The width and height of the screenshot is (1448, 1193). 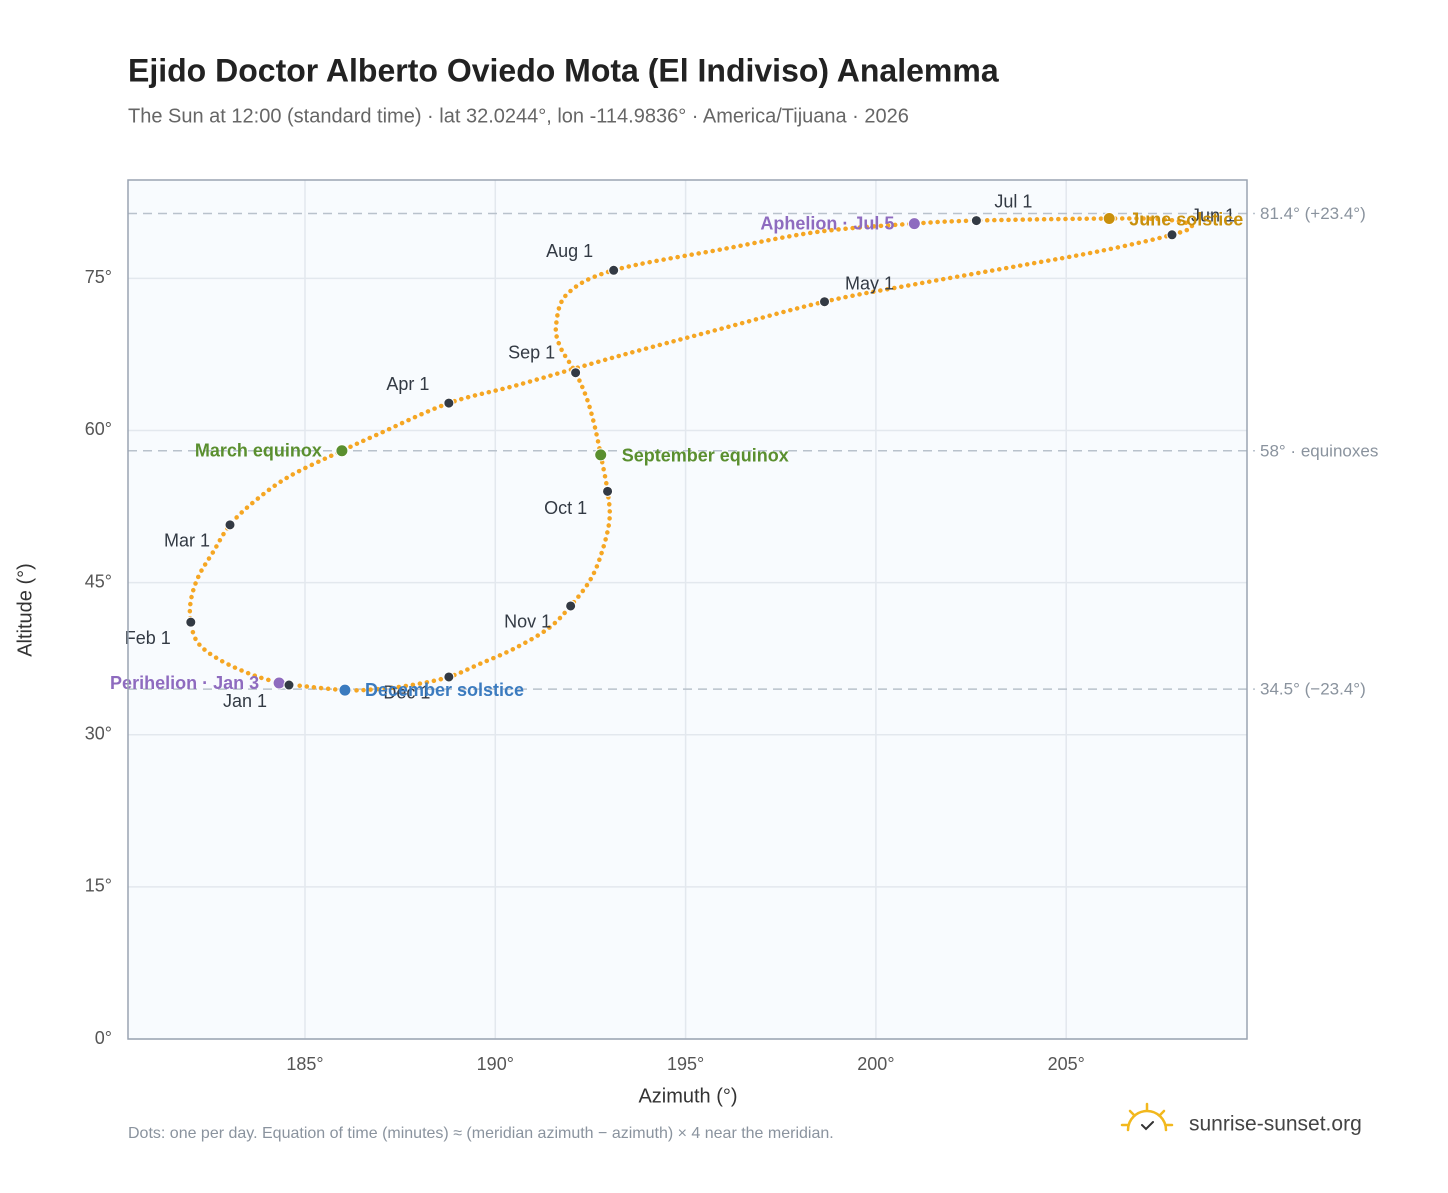 I want to click on marker-label: Oct 1, so click(x=565, y=508).